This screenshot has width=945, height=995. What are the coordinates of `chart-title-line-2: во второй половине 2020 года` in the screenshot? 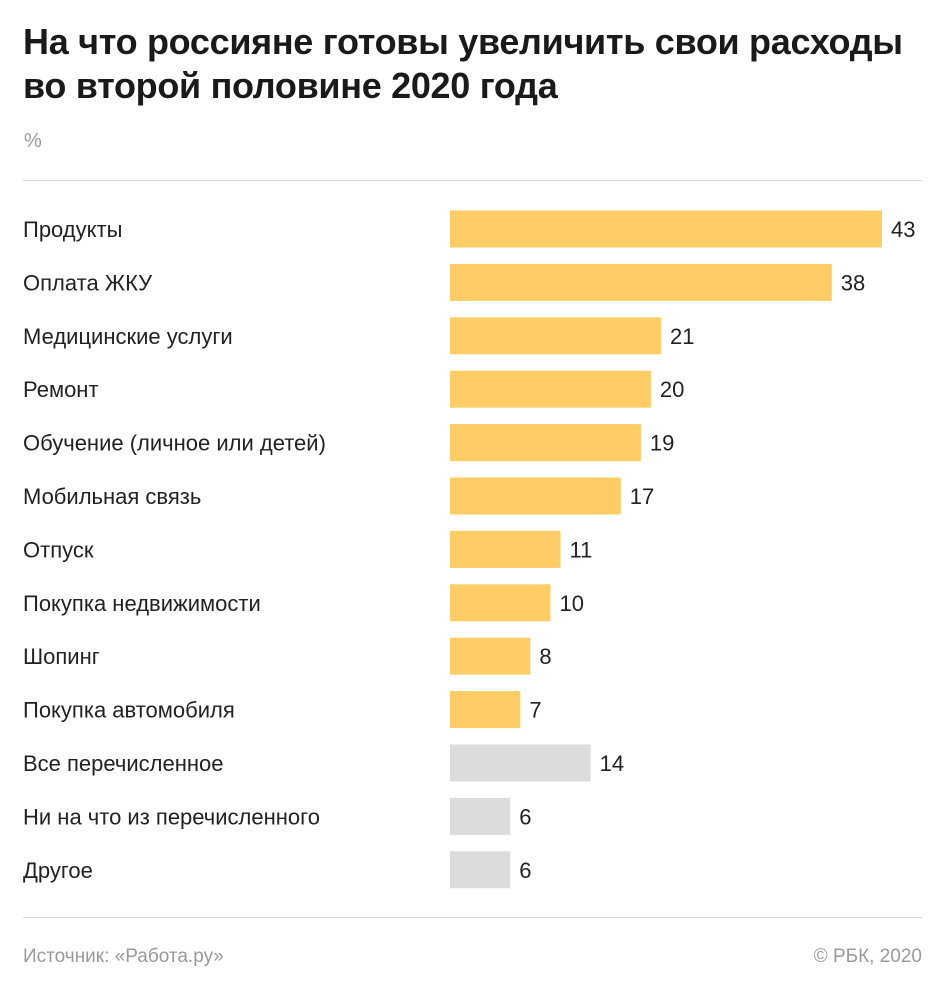 It's located at (290, 85).